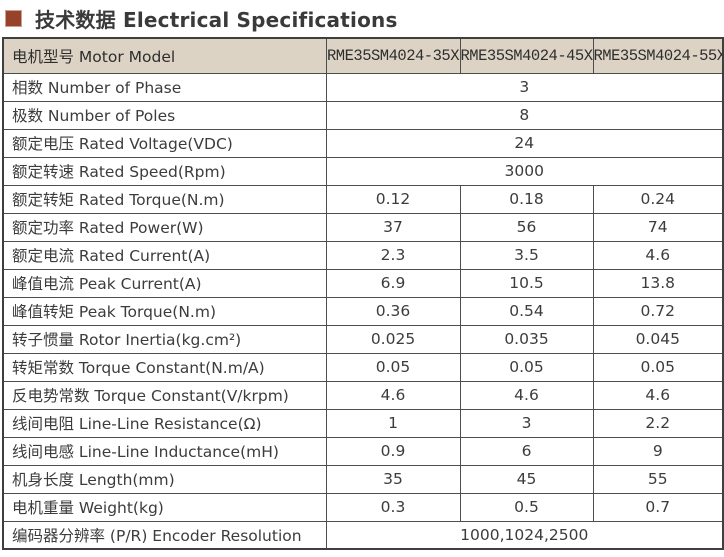 Image resolution: width=724 pixels, height=557 pixels. What do you see at coordinates (524, 535) in the screenshot?
I see `row-value-merged: 1000,1024,2500` at bounding box center [524, 535].